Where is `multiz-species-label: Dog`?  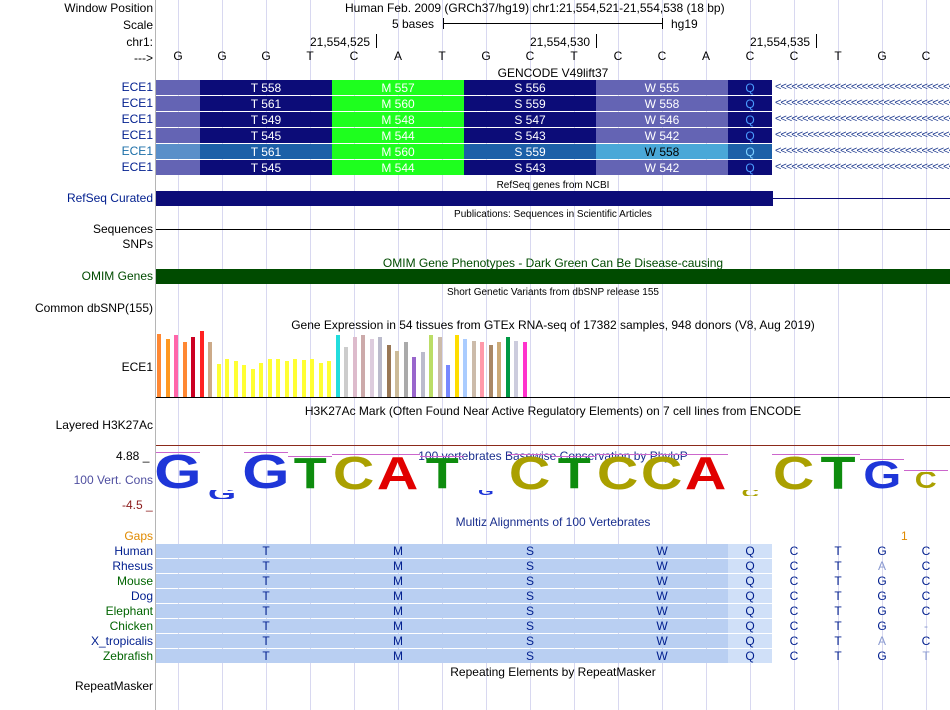 multiz-species-label: Dog is located at coordinates (141, 596).